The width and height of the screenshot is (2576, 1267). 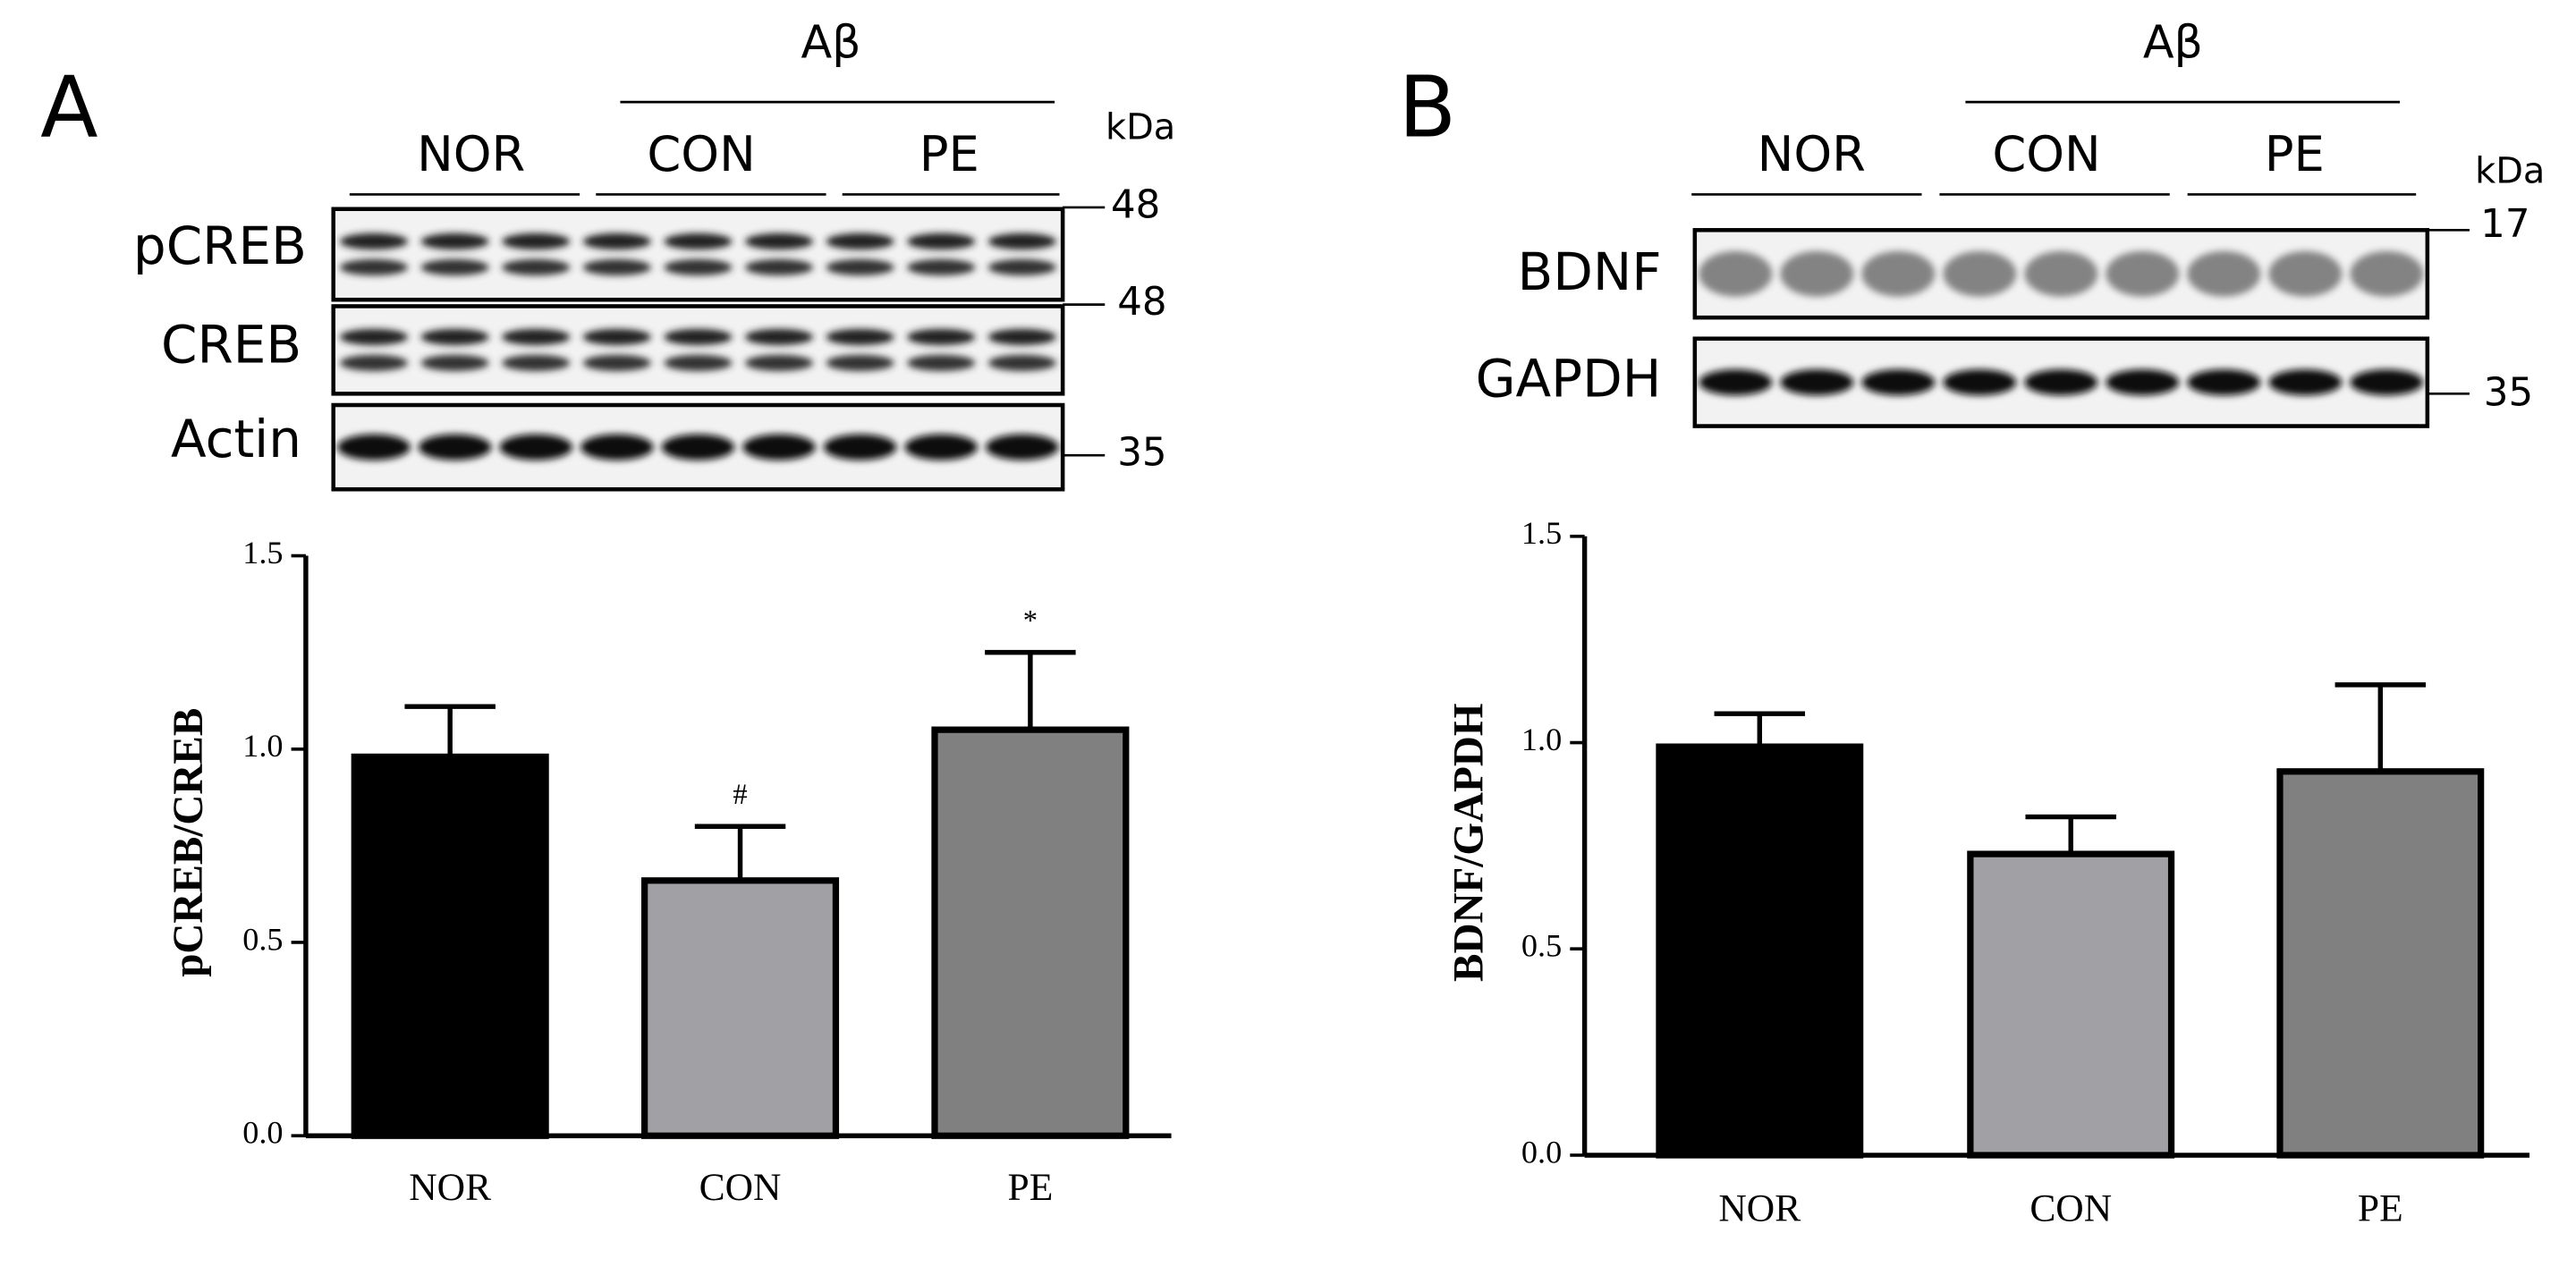 I want to click on blot-row-label: GAPDH, so click(x=1569, y=379).